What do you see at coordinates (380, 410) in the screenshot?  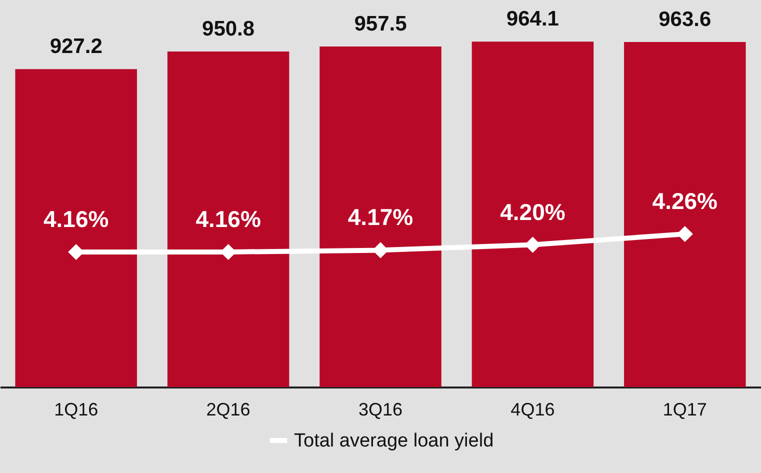 I see `x-tick-label: 3Q16` at bounding box center [380, 410].